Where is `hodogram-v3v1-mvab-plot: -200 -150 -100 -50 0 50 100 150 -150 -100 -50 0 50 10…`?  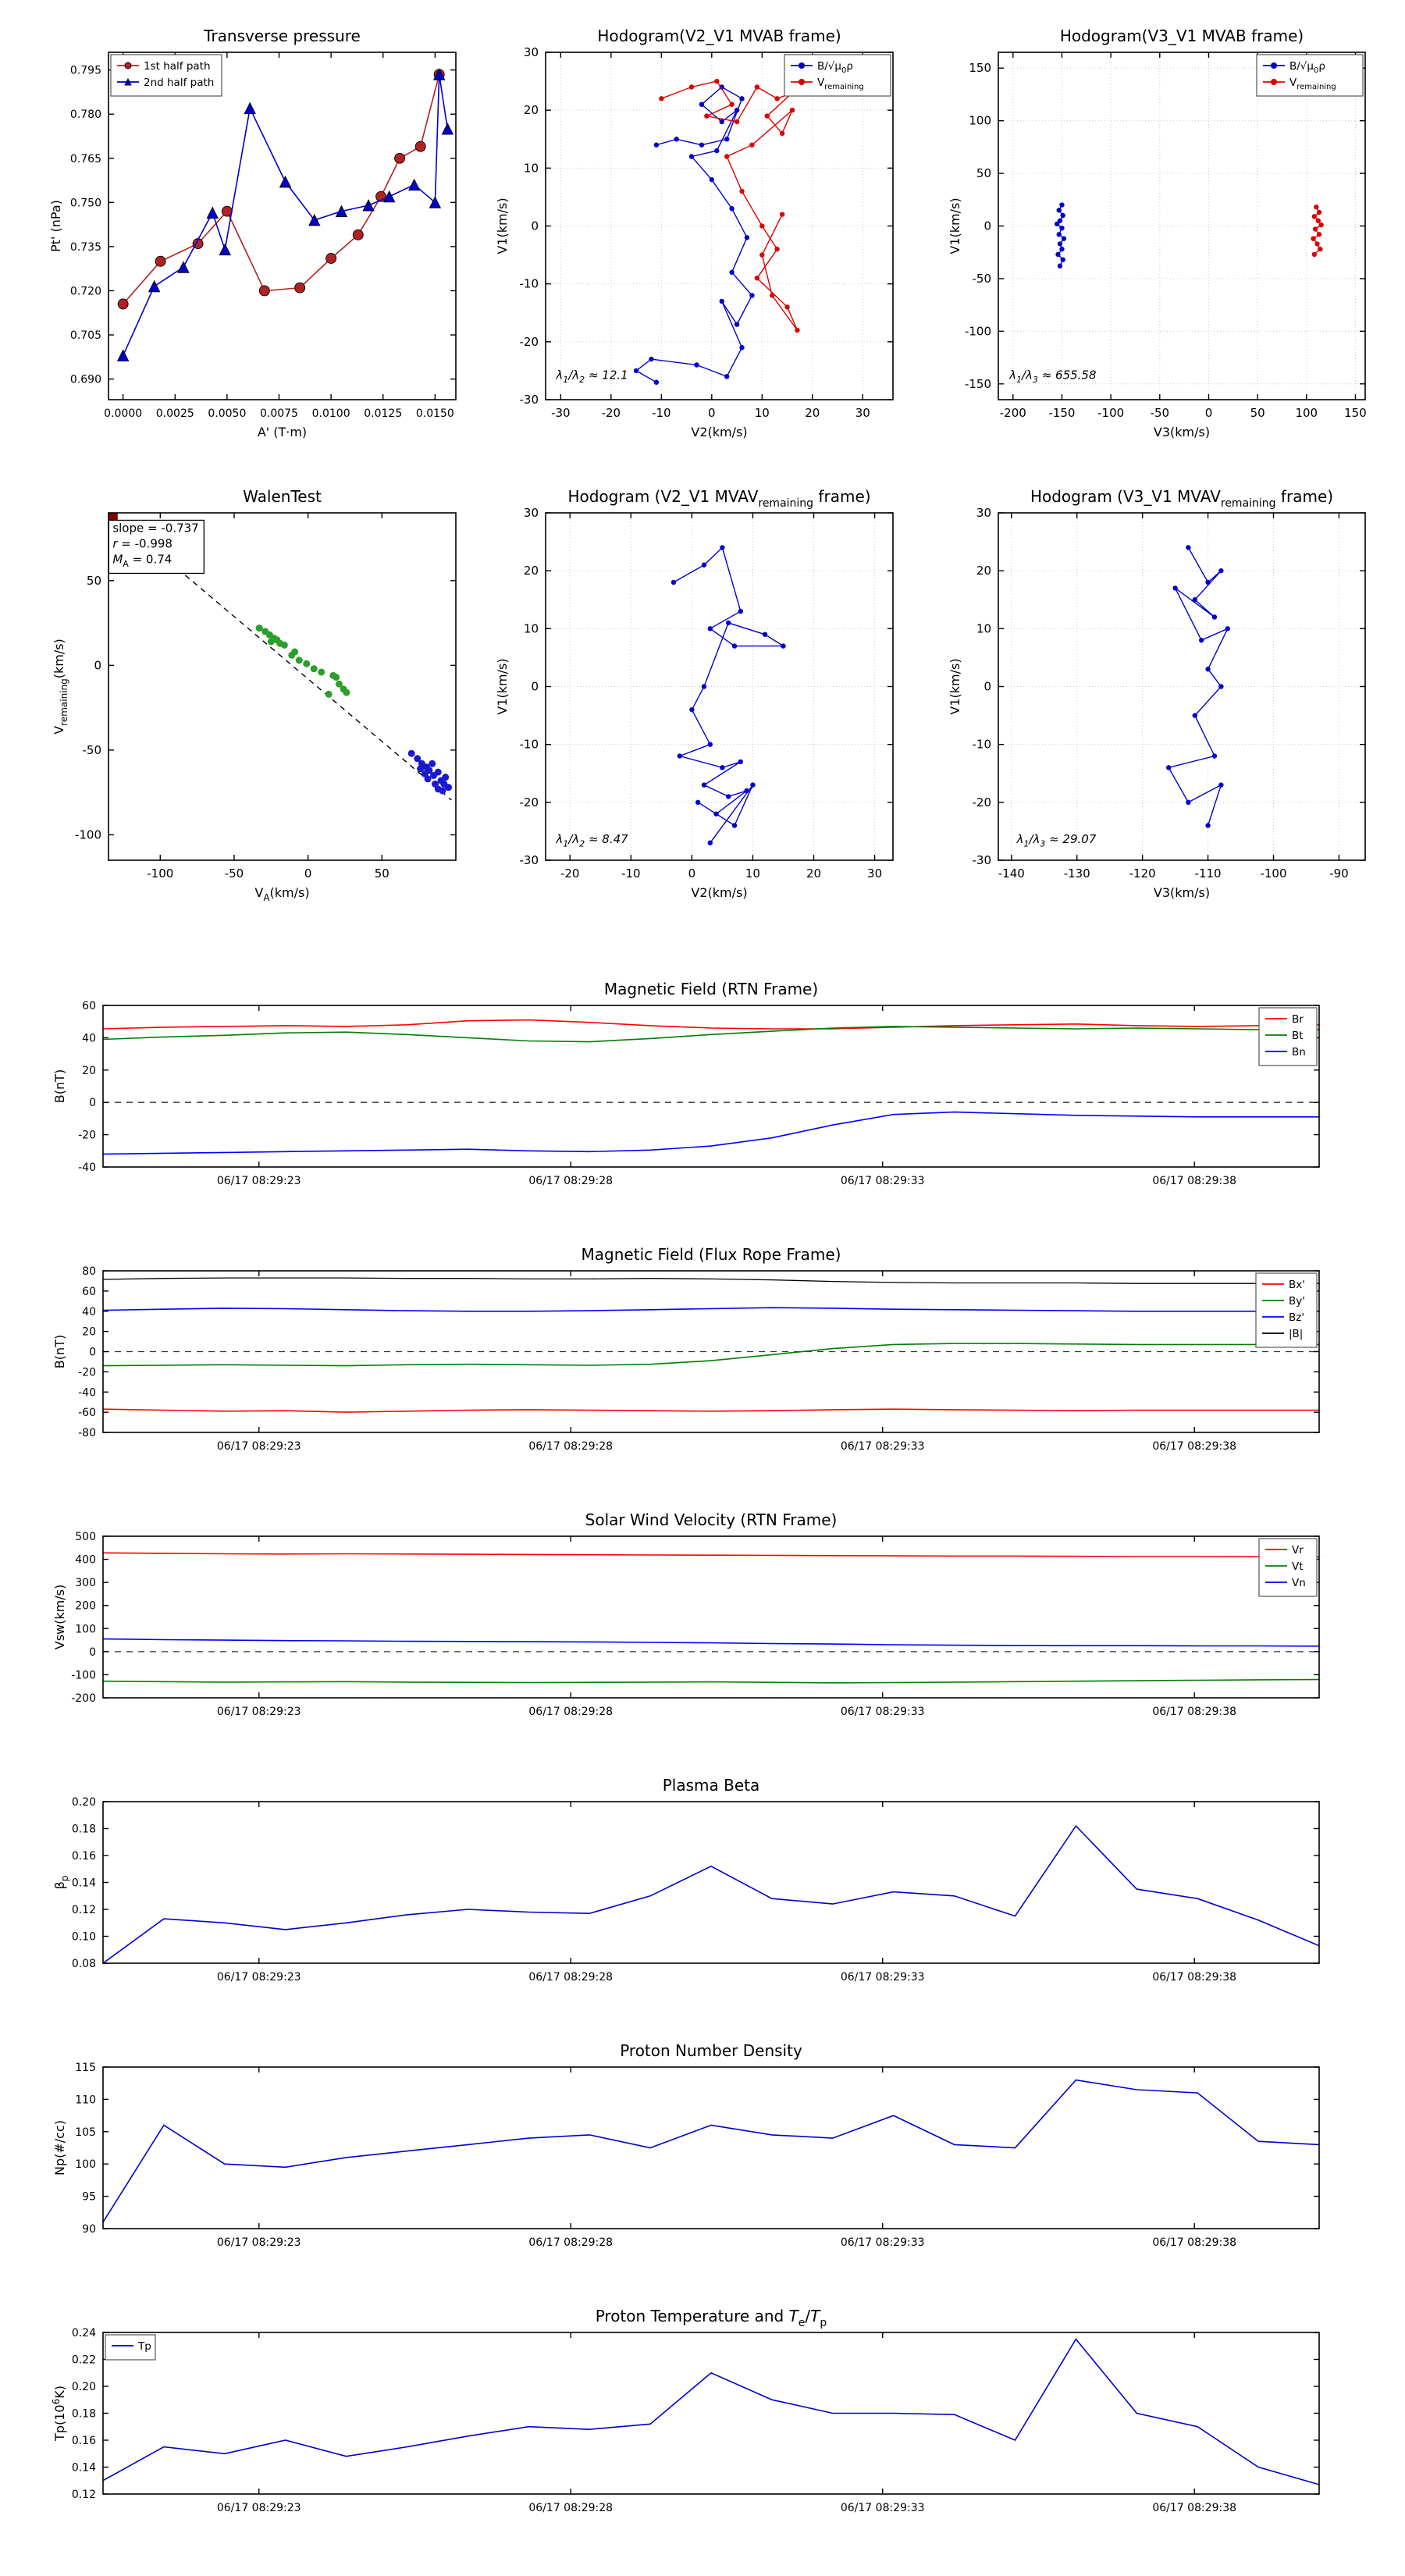
hodogram-v3v1-mvab-plot: -200 -150 -100 -50 0 50 100 150 -150 -100 -50 0 50 10… is located at coordinates (1157, 233).